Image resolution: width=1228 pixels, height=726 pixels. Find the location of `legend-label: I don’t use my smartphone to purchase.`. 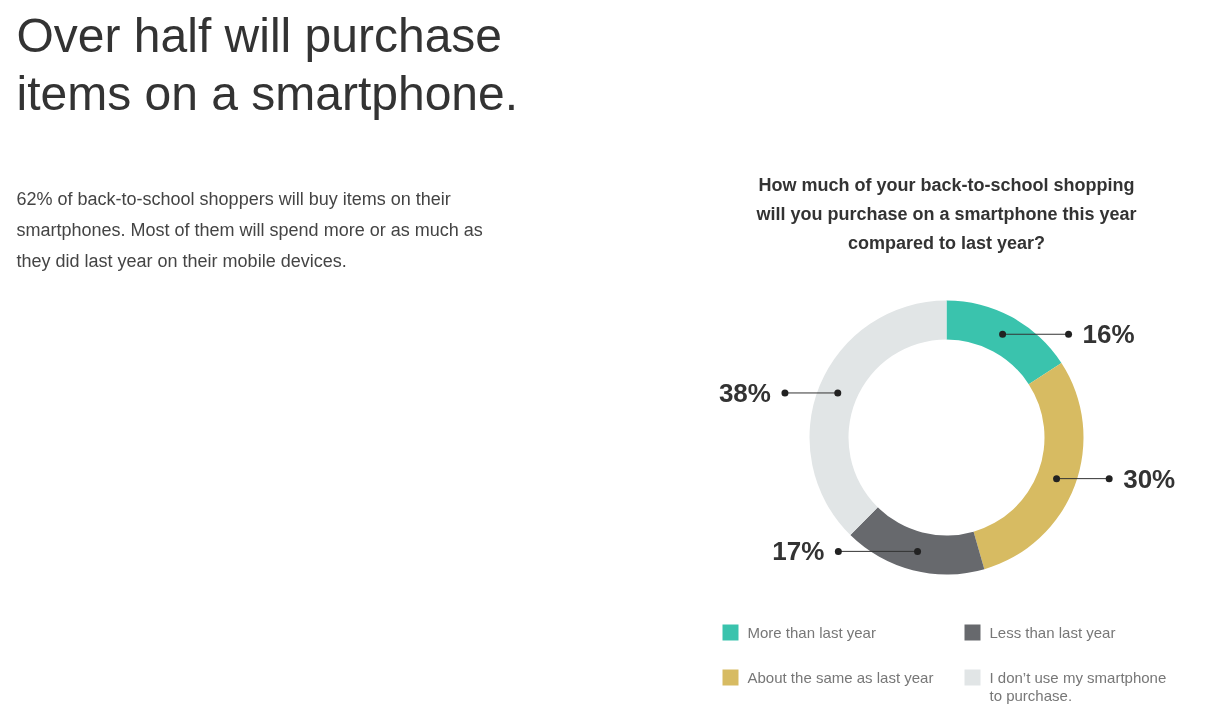

legend-label: I don’t use my smartphone to purchase. is located at coordinates (1078, 686).